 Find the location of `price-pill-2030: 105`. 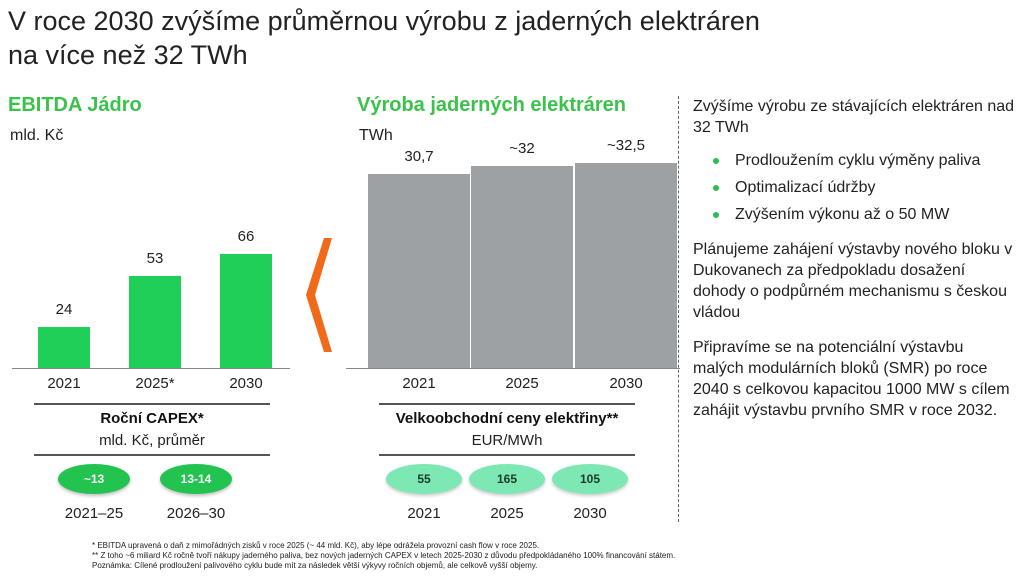

price-pill-2030: 105 is located at coordinates (590, 479).